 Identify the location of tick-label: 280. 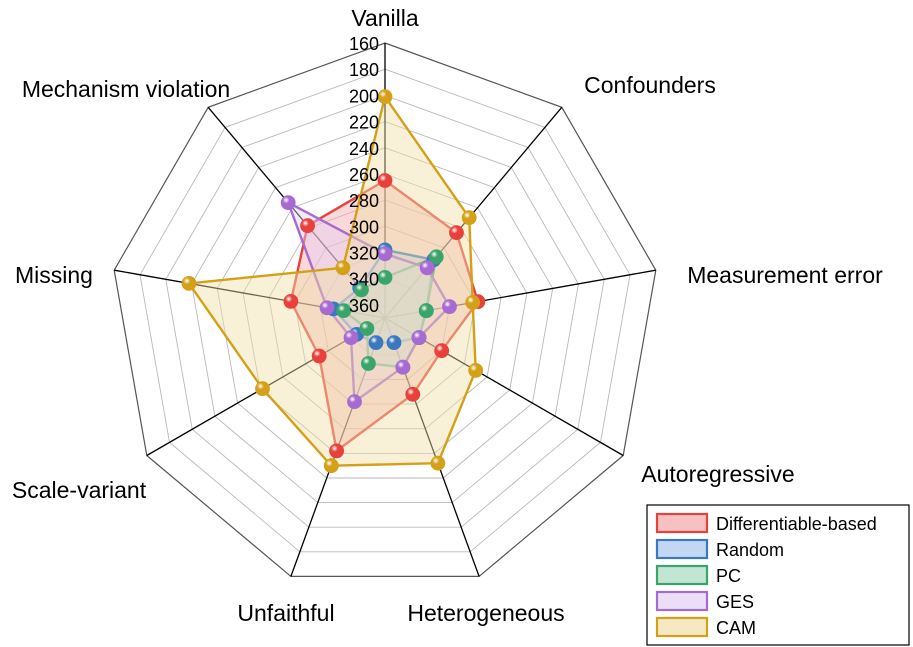
(364, 201).